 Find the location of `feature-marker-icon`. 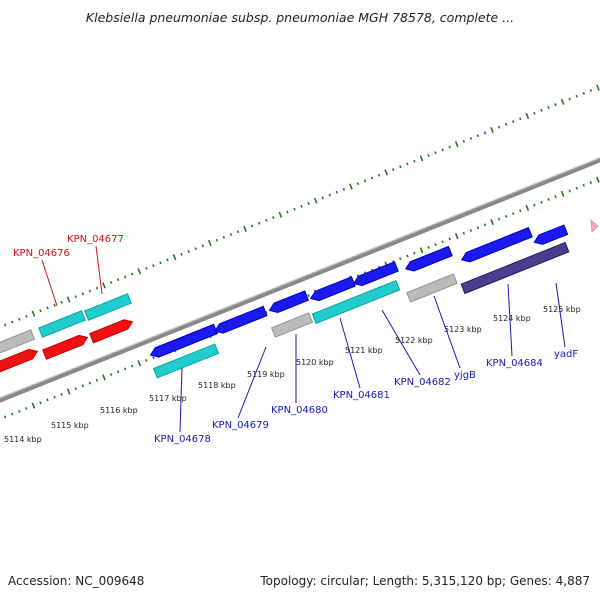

feature-marker-icon is located at coordinates (594, 226).